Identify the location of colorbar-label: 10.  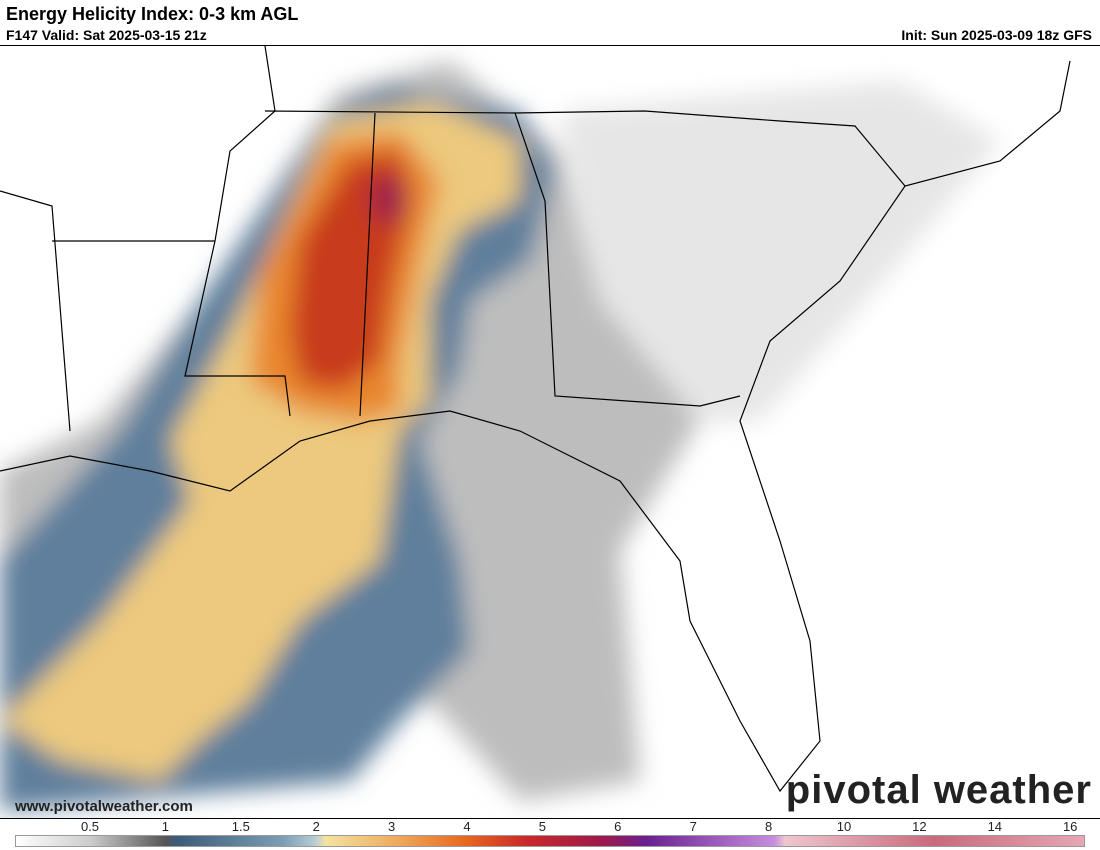
(844, 826).